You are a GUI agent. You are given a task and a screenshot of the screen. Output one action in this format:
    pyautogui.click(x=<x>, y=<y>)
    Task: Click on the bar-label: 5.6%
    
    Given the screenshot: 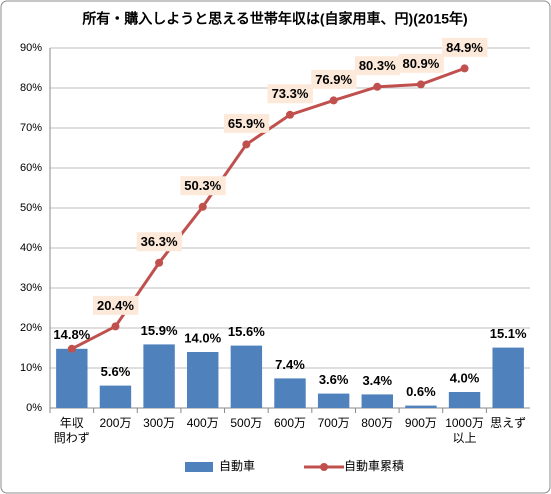 What is the action you would take?
    pyautogui.click(x=116, y=371)
    